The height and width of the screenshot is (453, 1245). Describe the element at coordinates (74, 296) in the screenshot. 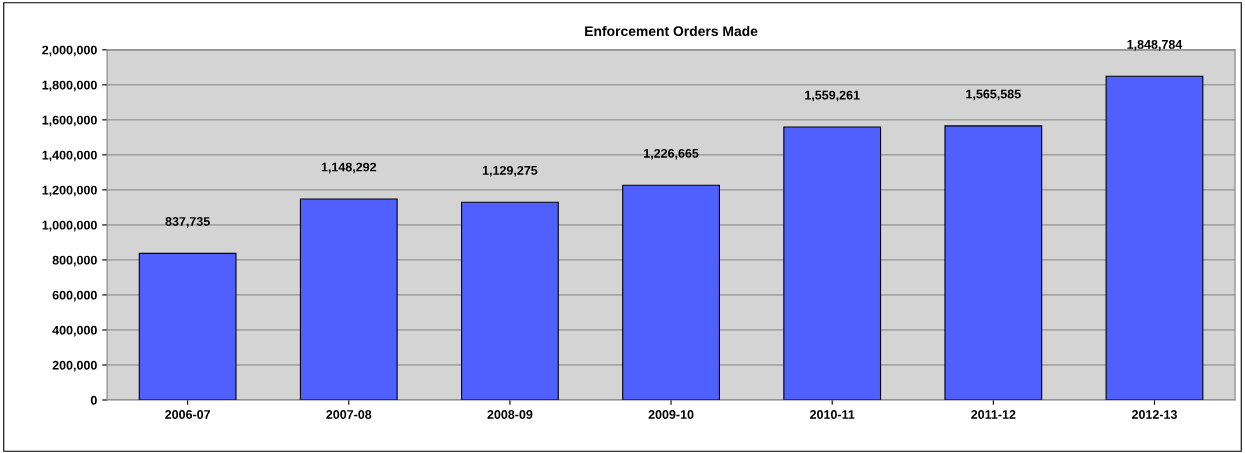

I see `y-tick-label: 600,000` at that location.